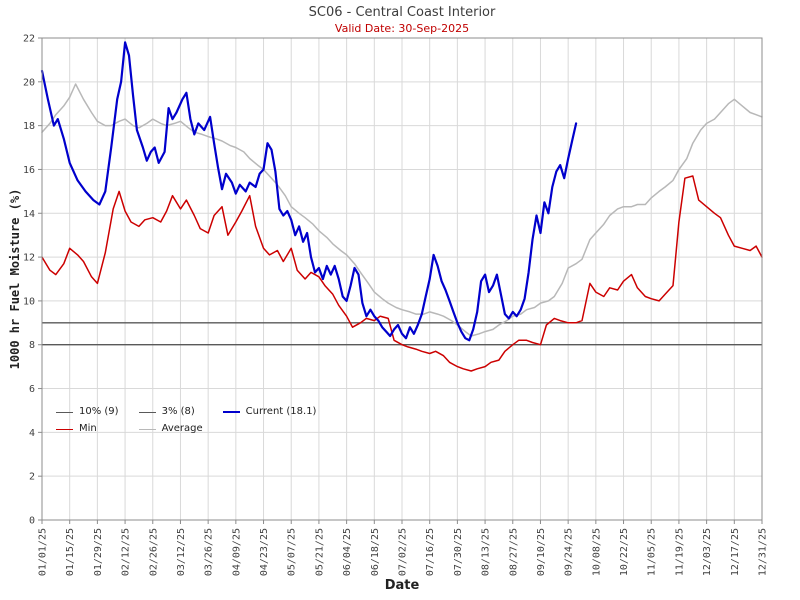 The height and width of the screenshot is (600, 800). I want to click on legend-item: 10% (9), so click(87, 412).